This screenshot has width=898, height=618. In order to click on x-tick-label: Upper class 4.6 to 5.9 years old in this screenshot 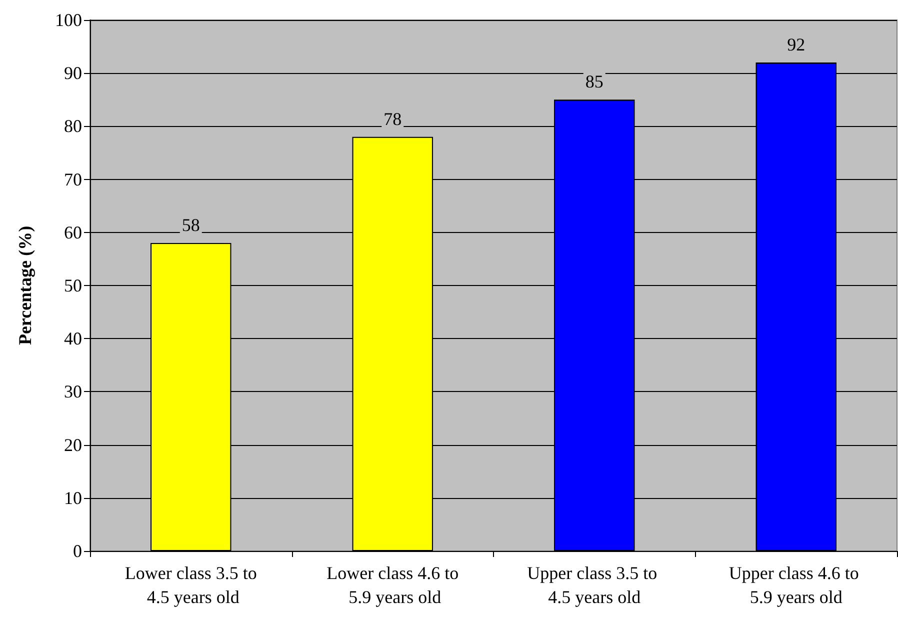, I will do `click(796, 585)`.